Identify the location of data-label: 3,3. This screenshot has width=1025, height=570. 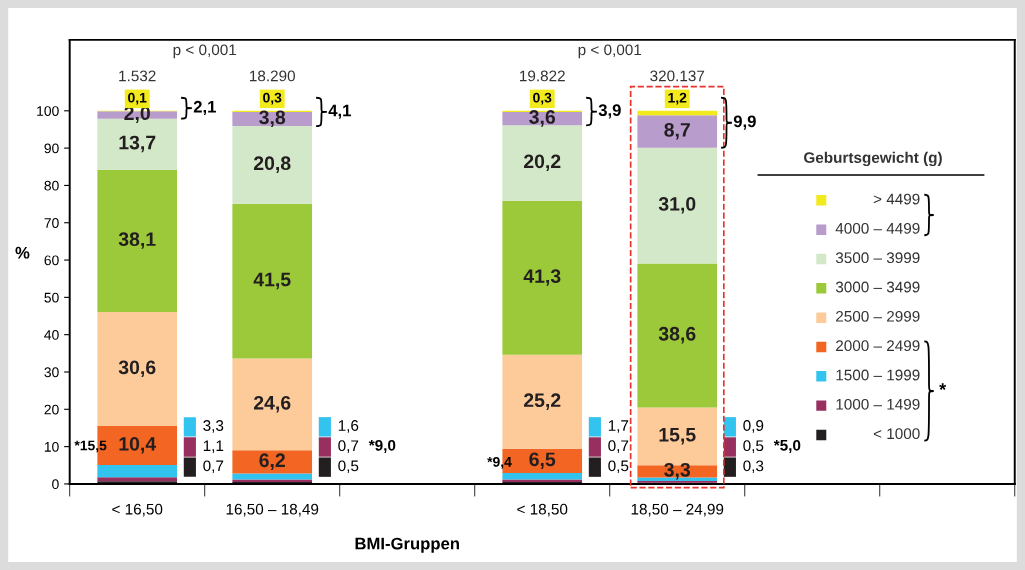
(677, 471).